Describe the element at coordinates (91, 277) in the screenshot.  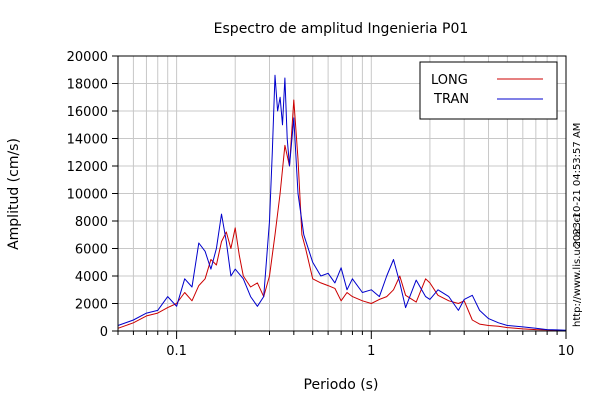
I see `y-tick-label: 4000` at that location.